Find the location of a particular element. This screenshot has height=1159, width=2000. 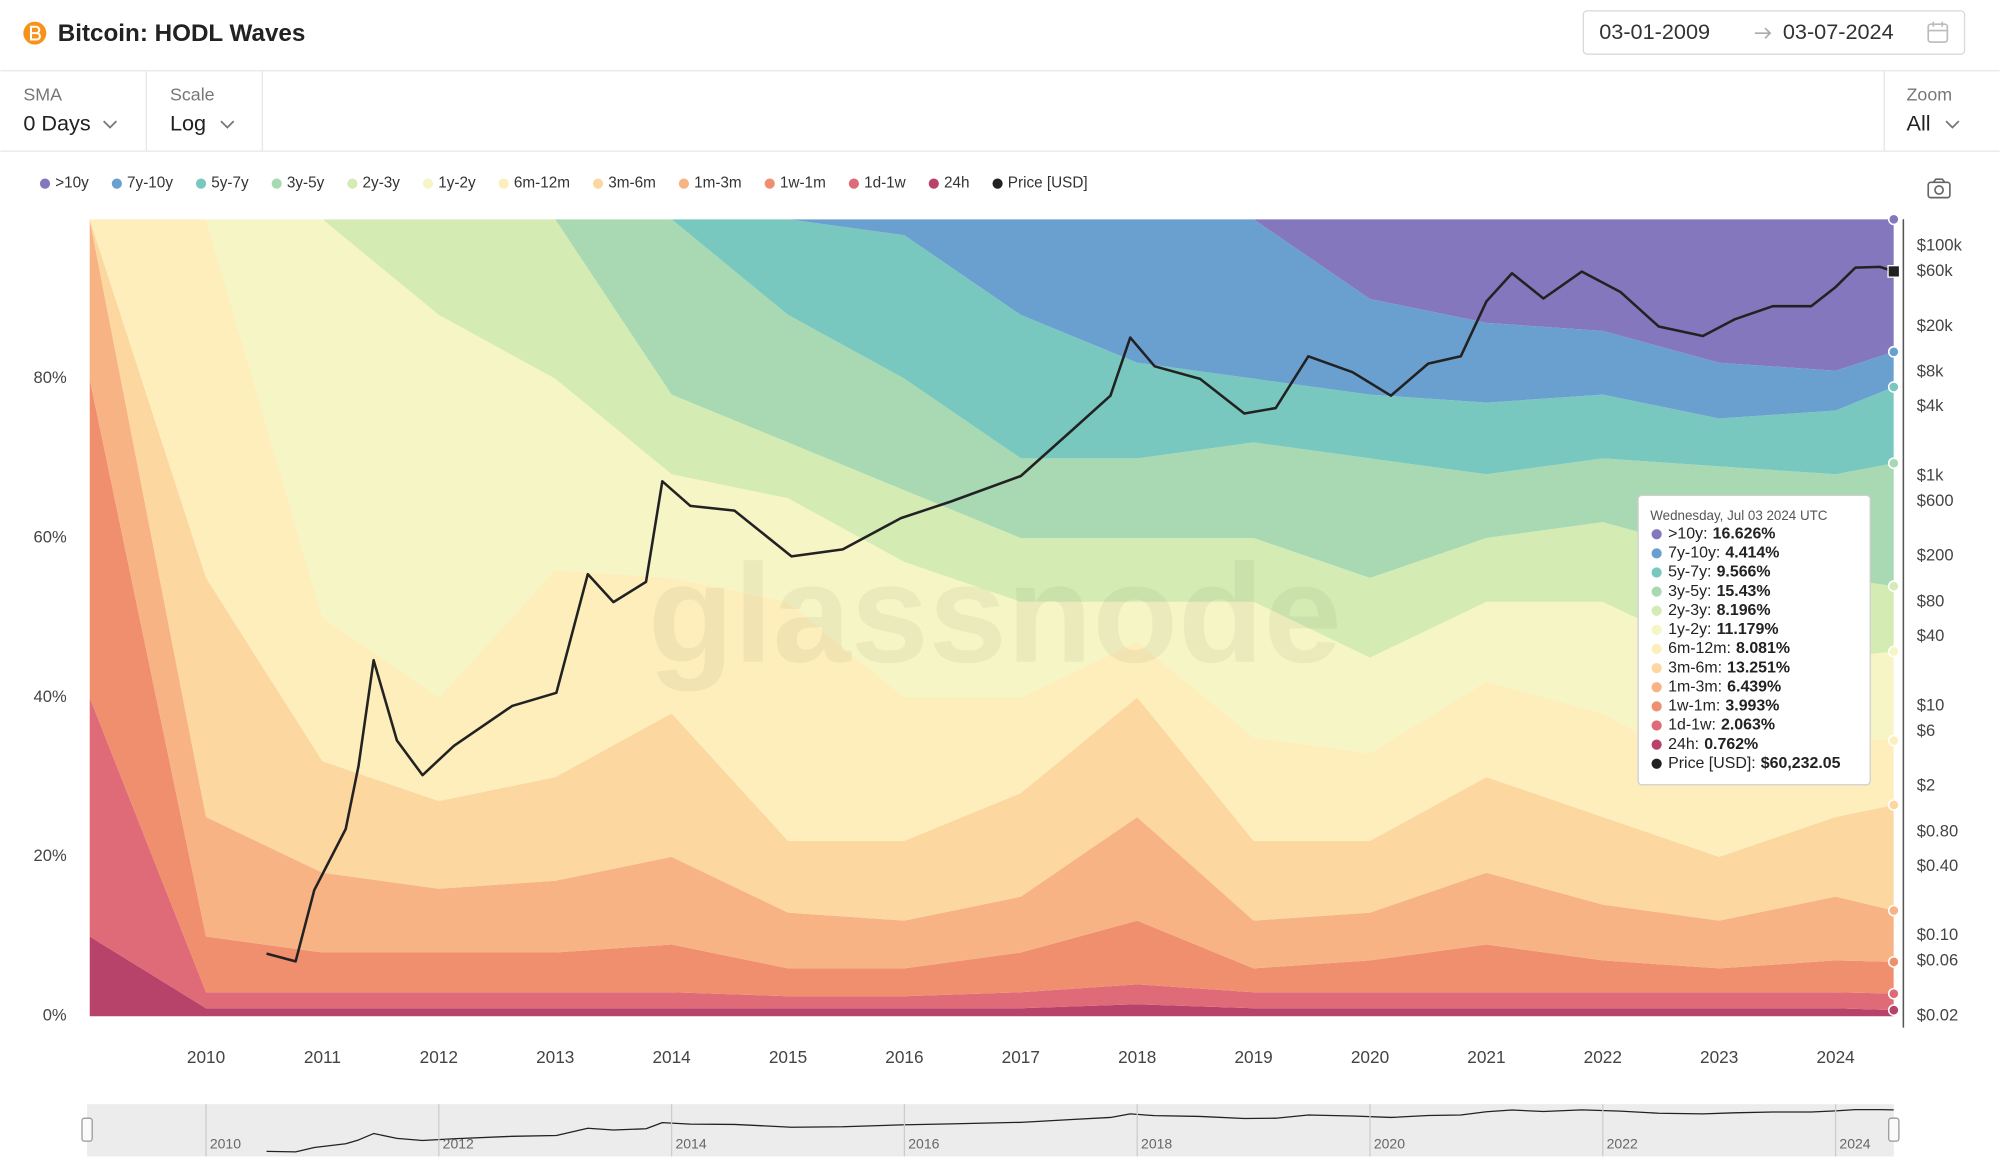

tooltip-name: 6m-12m: is located at coordinates (1699, 648).